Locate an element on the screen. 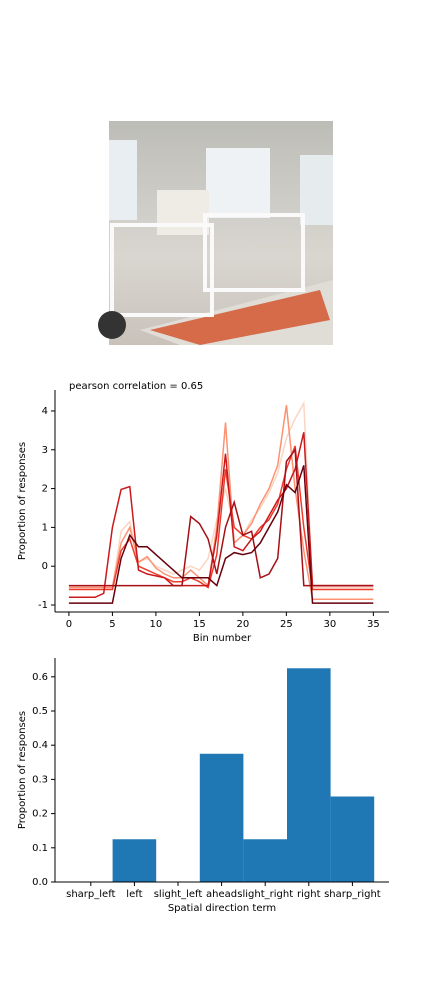  x-axis-label: Bin number is located at coordinates (222, 638).